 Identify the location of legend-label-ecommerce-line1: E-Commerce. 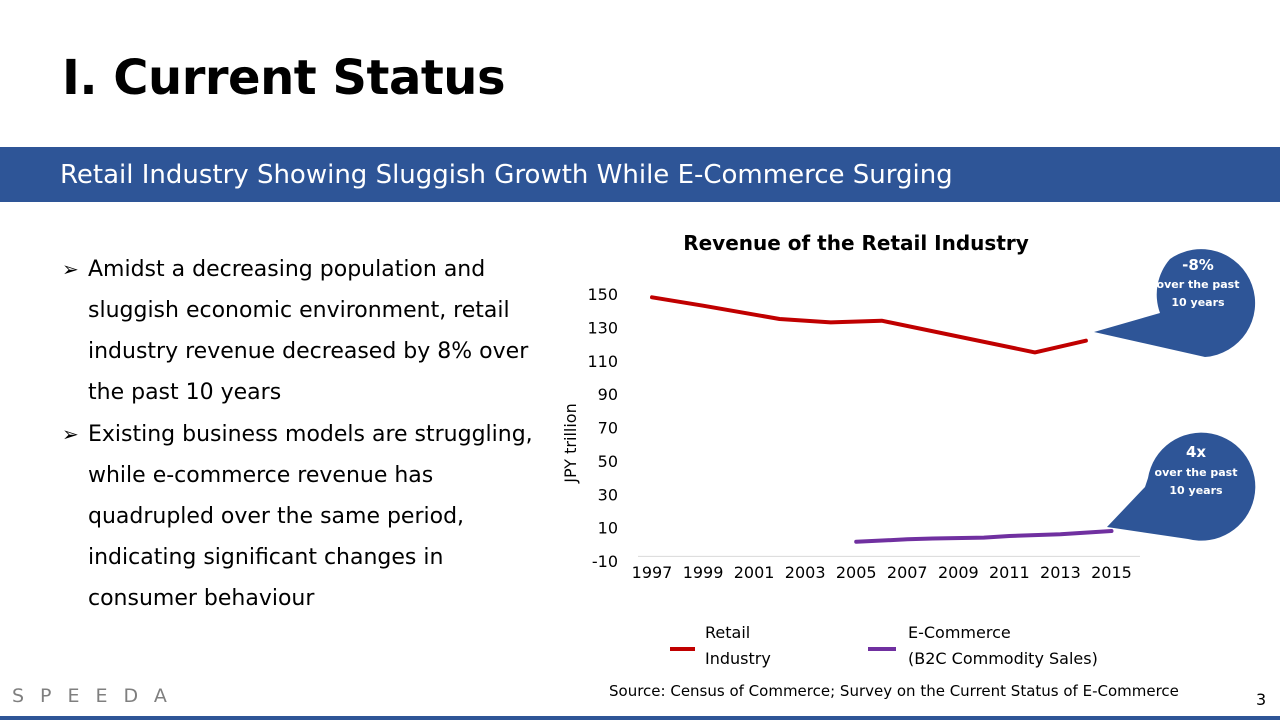
(959, 632).